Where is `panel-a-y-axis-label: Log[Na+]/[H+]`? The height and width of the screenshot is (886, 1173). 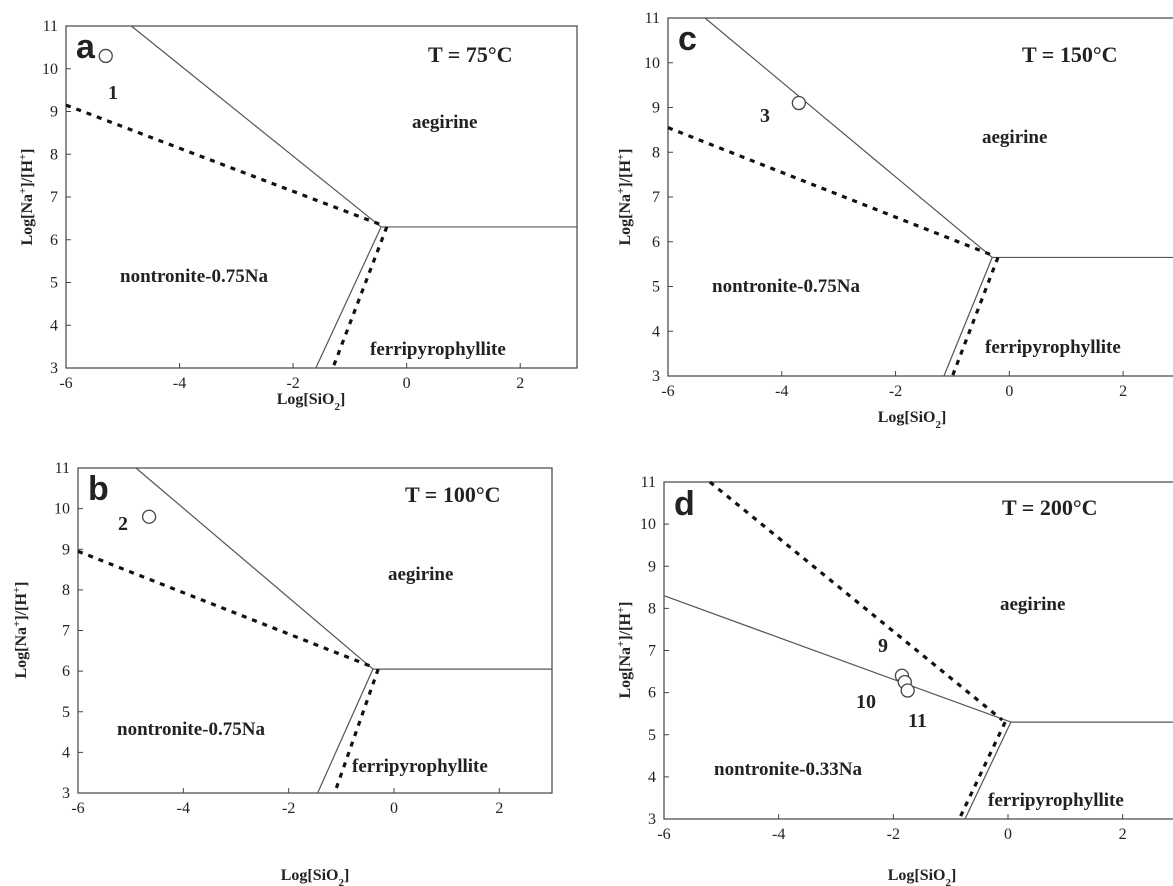
panel-a-y-axis-label: Log[Na+]/[H+] is located at coordinates (26, 197).